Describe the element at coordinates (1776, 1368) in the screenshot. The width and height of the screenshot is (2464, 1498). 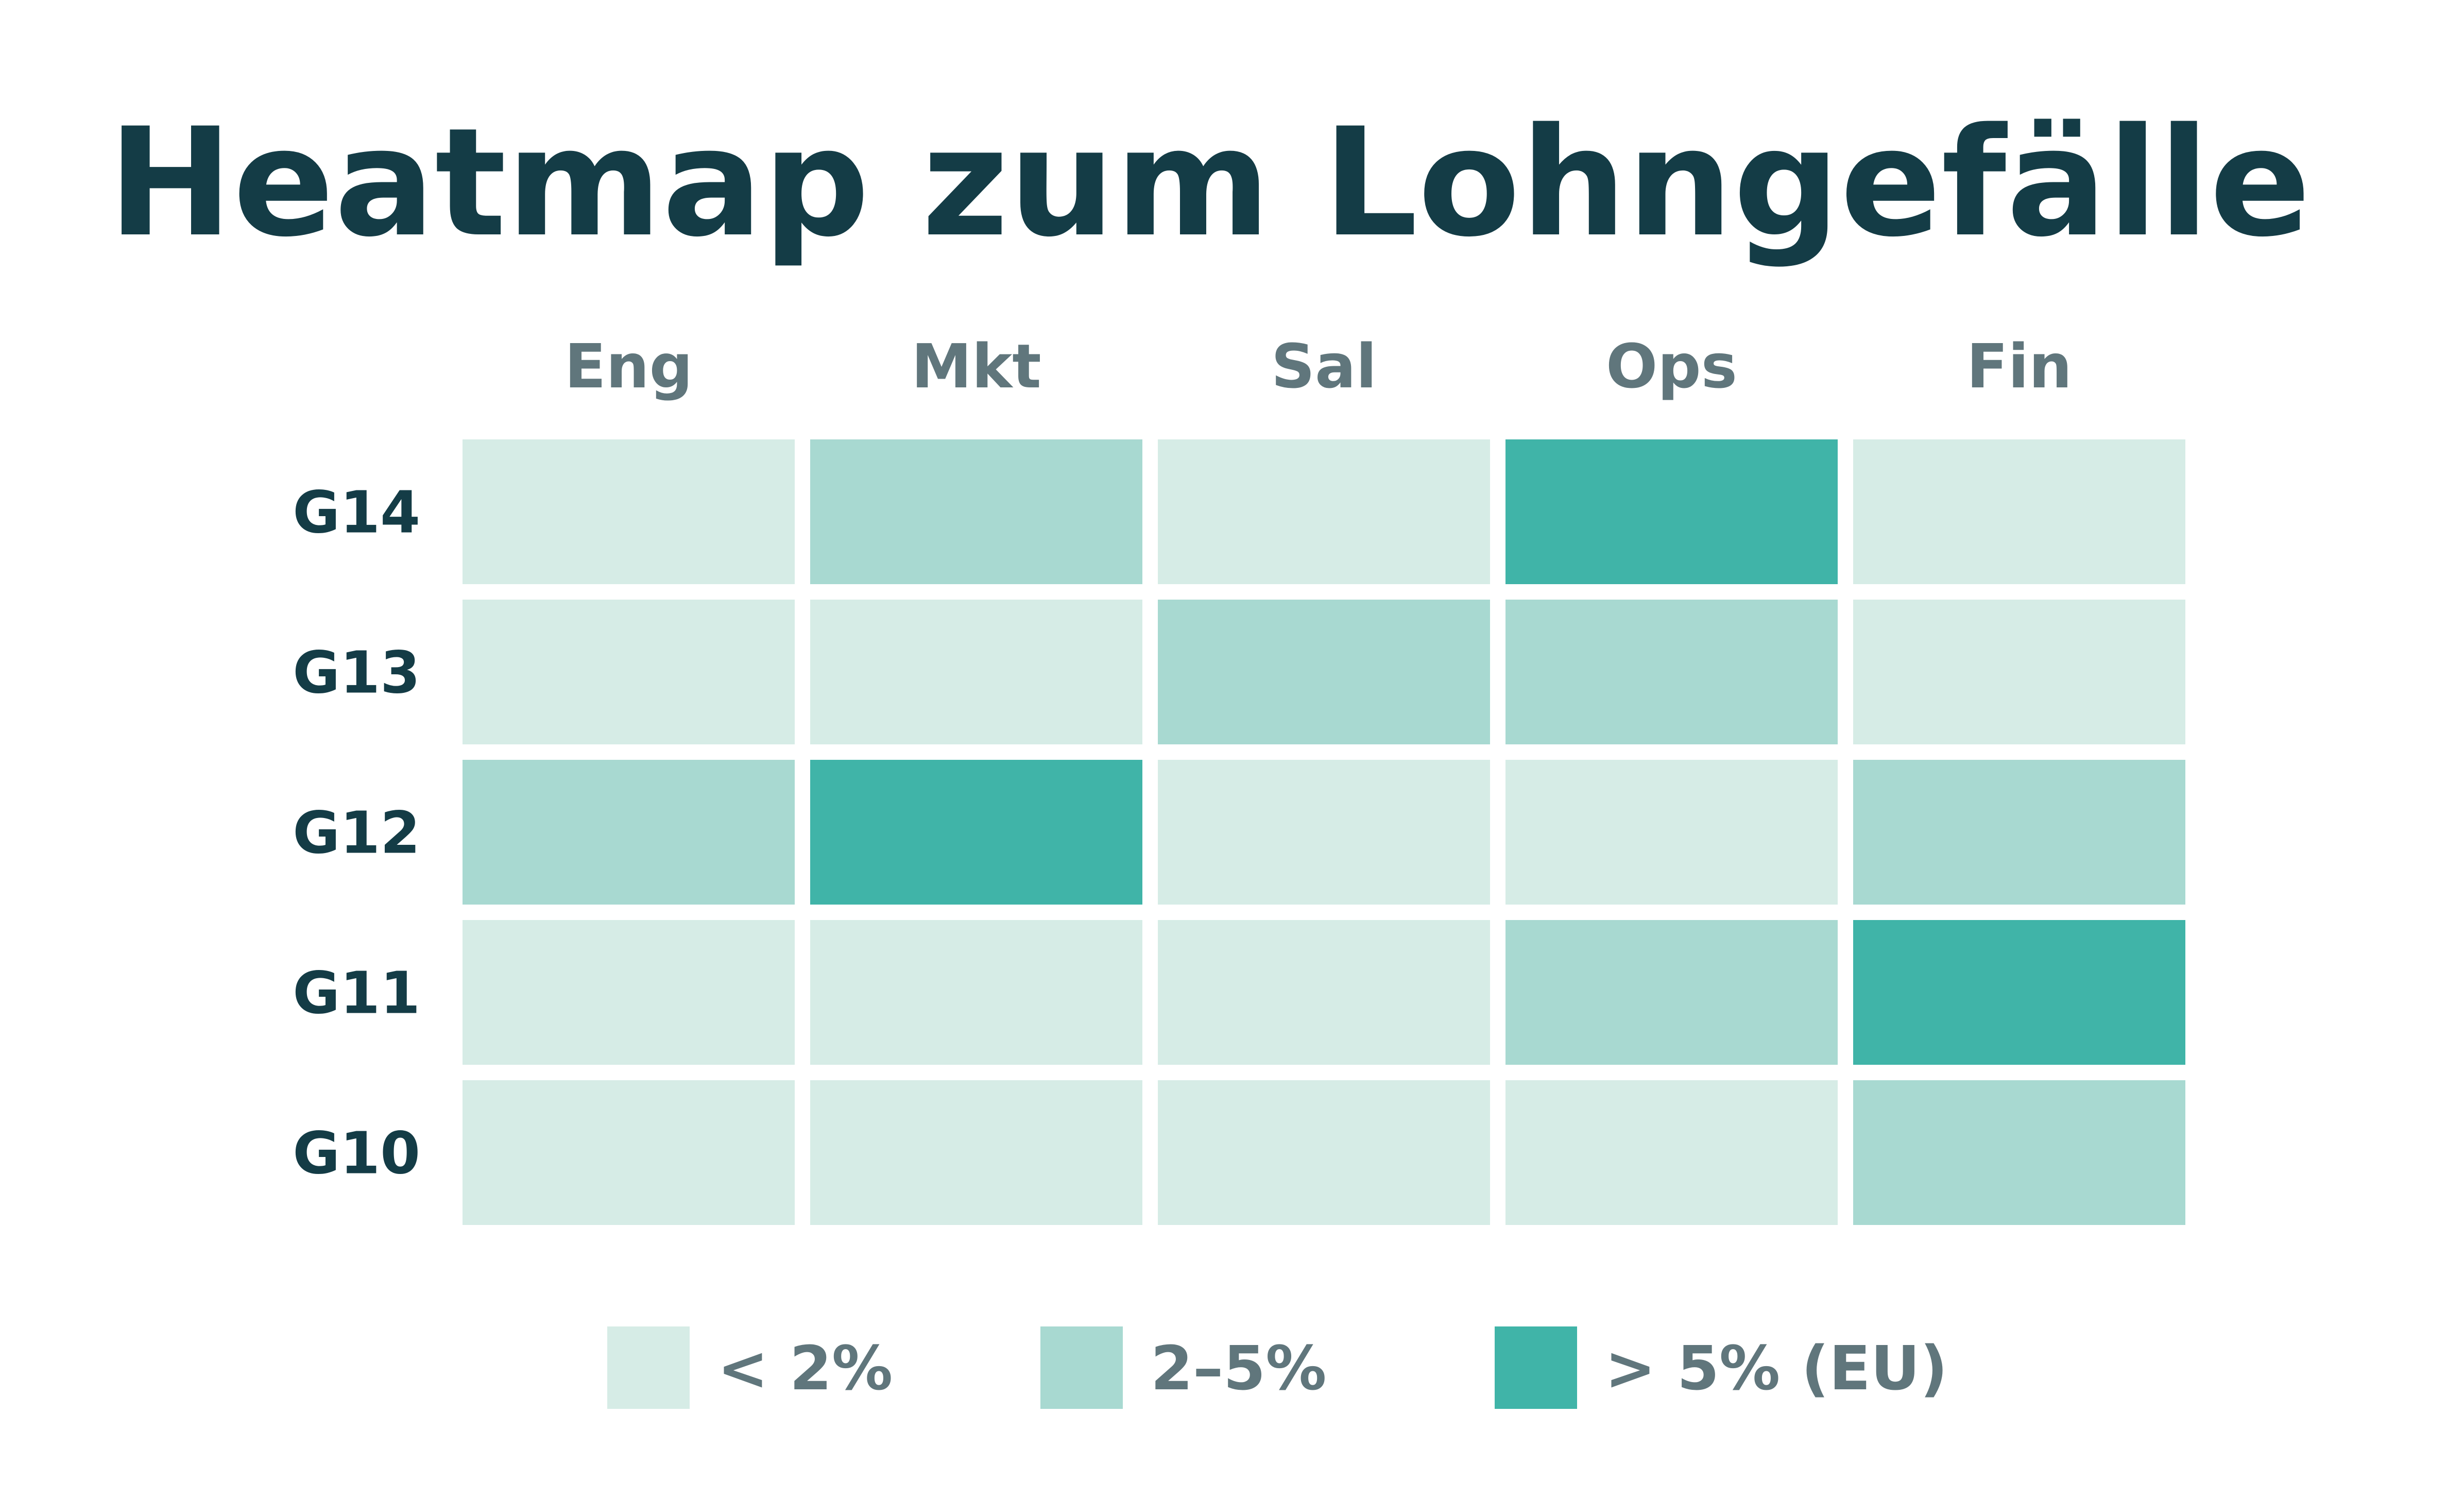
I see `legend-label-3: > 5% (EU)` at that location.